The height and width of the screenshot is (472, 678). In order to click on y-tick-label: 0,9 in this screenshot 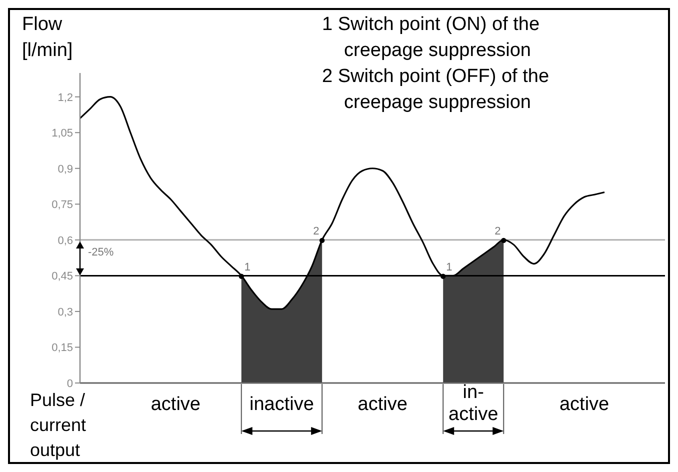, I will do `click(65, 169)`.